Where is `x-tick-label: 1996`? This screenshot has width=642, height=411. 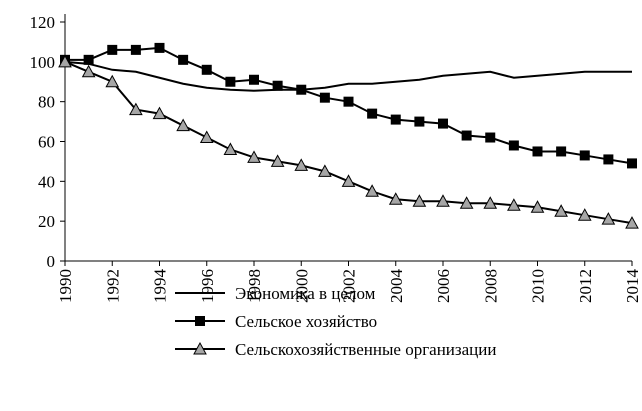 x-tick-label: 1996 is located at coordinates (207, 286).